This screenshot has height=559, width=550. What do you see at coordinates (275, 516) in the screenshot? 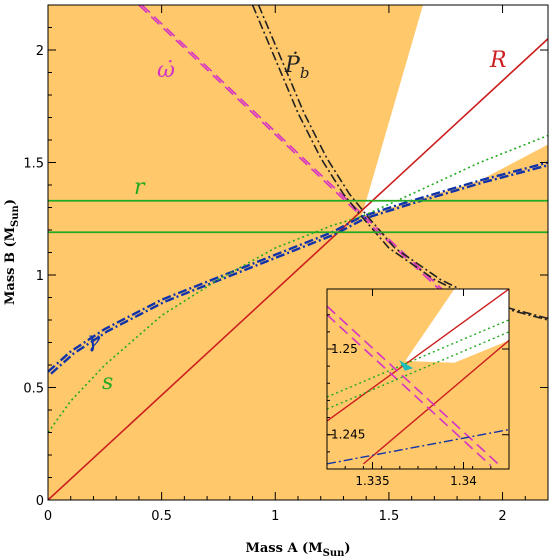
I see `x-tick-label: 1` at bounding box center [275, 516].